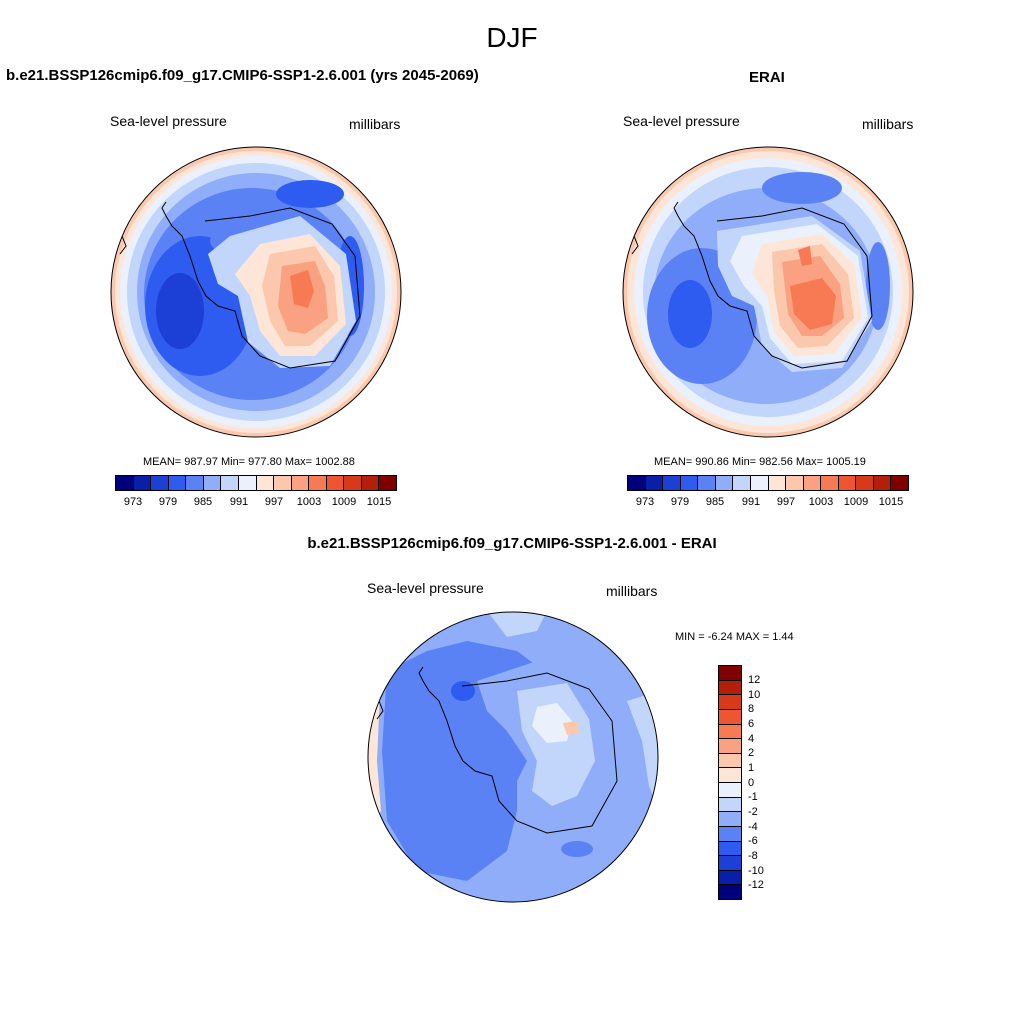 The width and height of the screenshot is (1024, 1024). Describe the element at coordinates (256, 292) in the screenshot. I see `model-polar-map` at that location.